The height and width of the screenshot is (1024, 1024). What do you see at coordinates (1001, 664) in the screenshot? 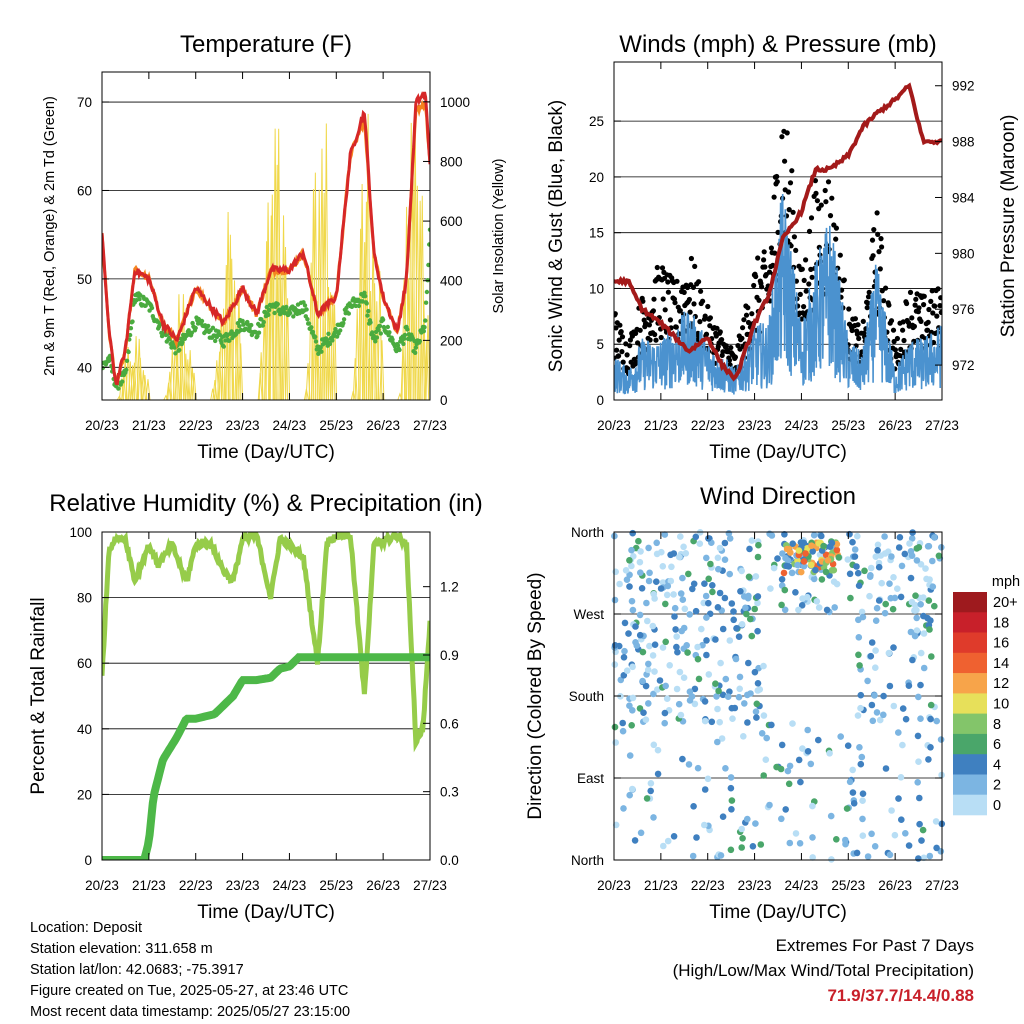
I see `colorbar-label: 14` at bounding box center [1001, 664].